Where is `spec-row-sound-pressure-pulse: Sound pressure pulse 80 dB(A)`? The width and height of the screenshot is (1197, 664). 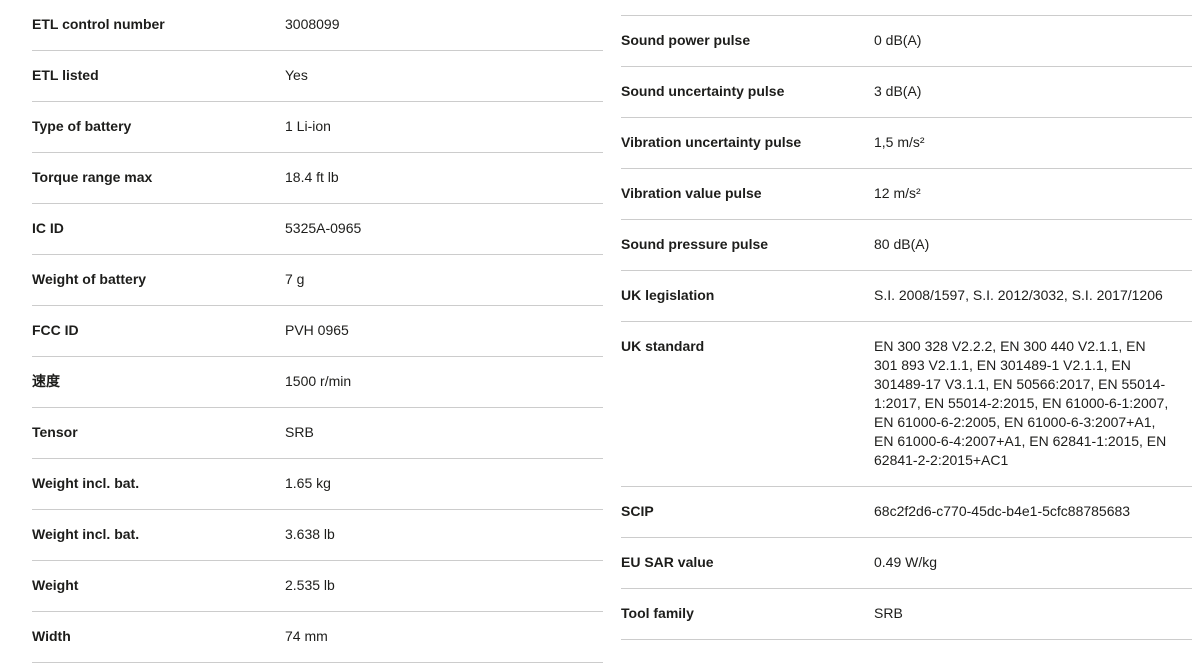 spec-row-sound-pressure-pulse: Sound pressure pulse 80 dB(A) is located at coordinates (906, 245).